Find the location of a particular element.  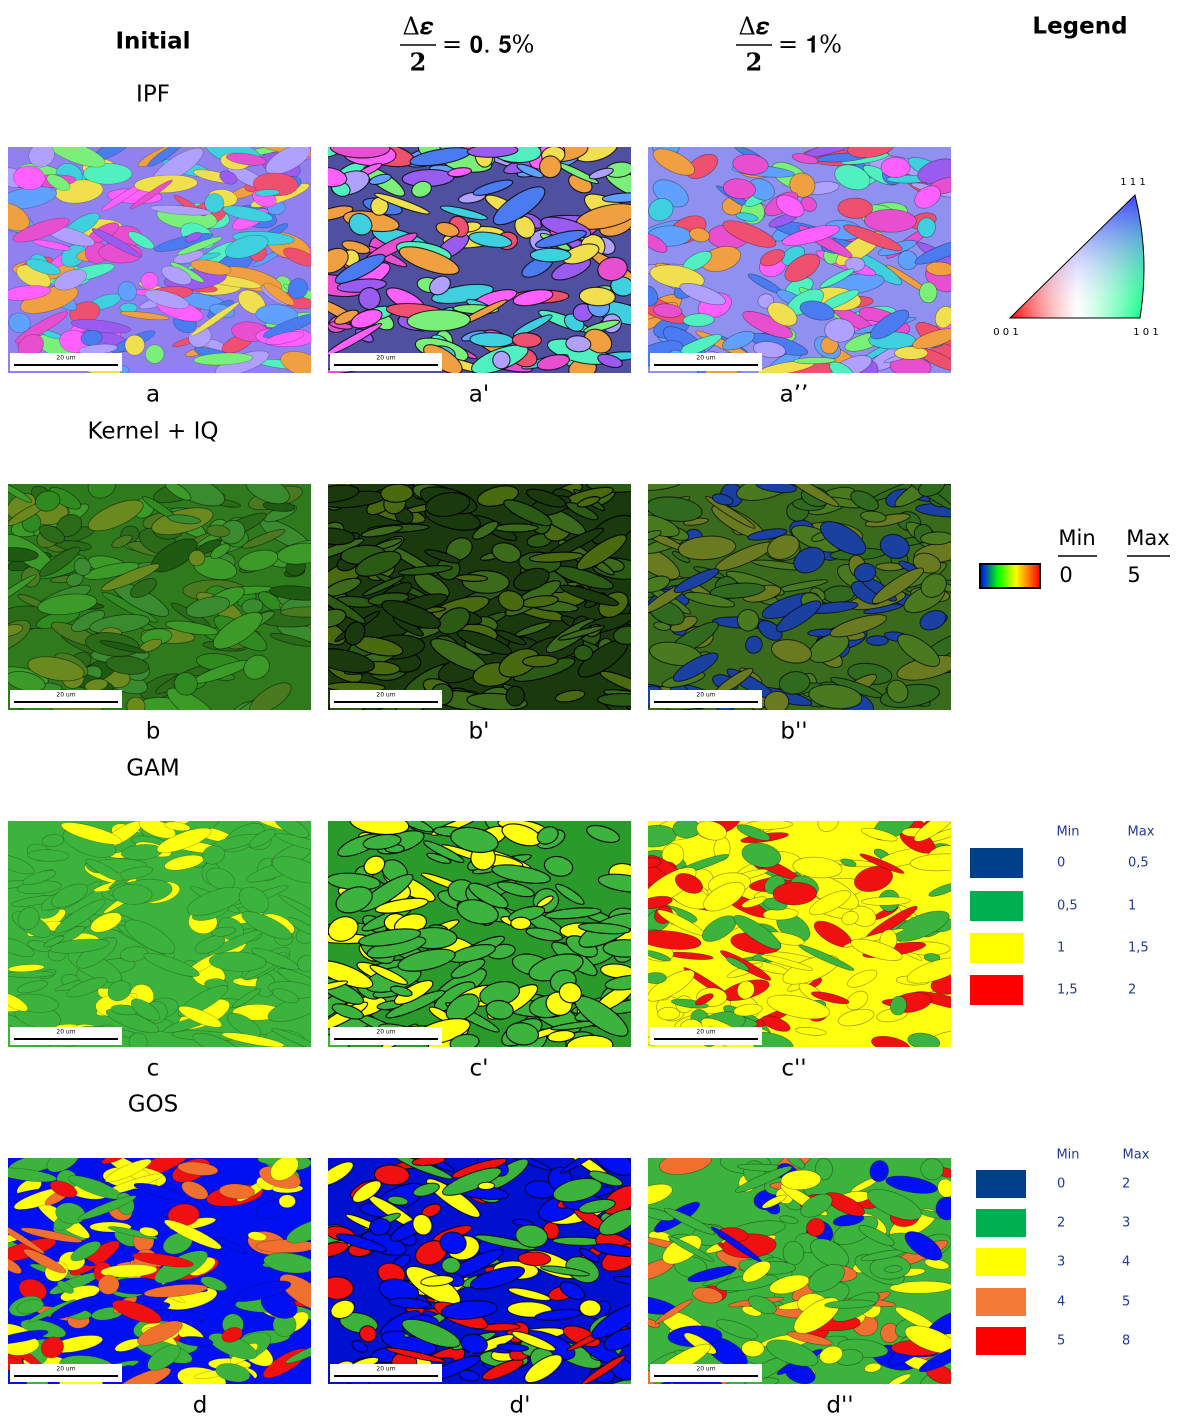

ipf-corner: 0 0 1 is located at coordinates (1005, 332).